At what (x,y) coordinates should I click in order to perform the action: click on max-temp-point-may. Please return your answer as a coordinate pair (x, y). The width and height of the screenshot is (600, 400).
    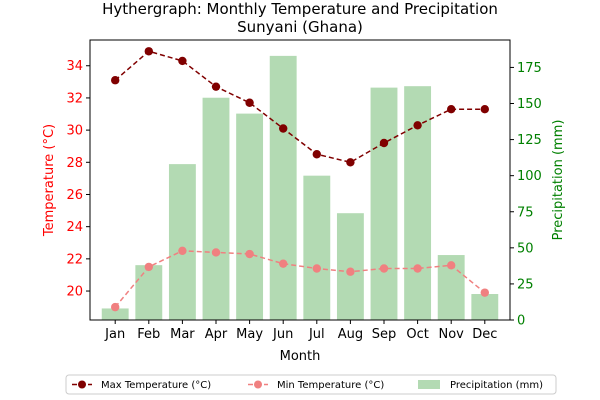
    Looking at the image, I should click on (249, 102).